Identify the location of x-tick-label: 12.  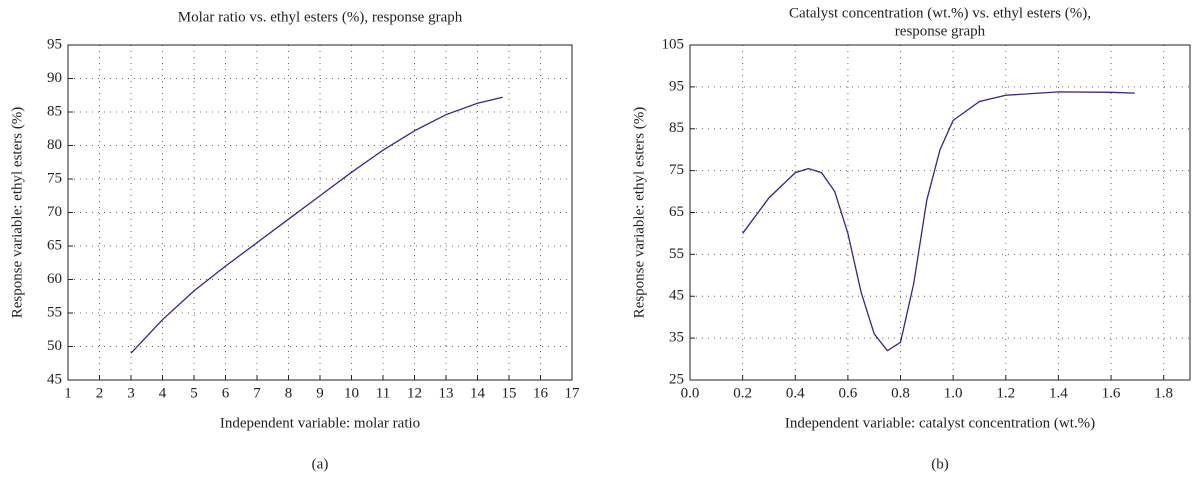
(414, 393).